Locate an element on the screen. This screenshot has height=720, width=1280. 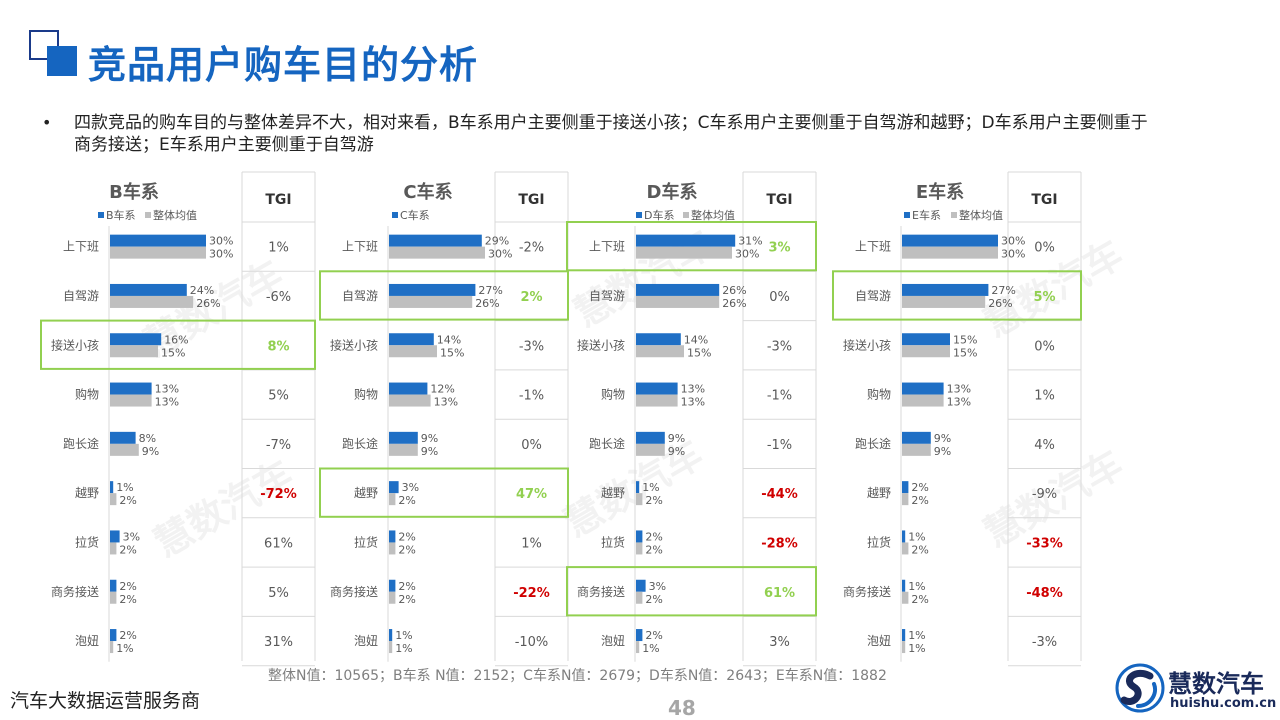
data-label-overall: 9% is located at coordinates (150, 451).